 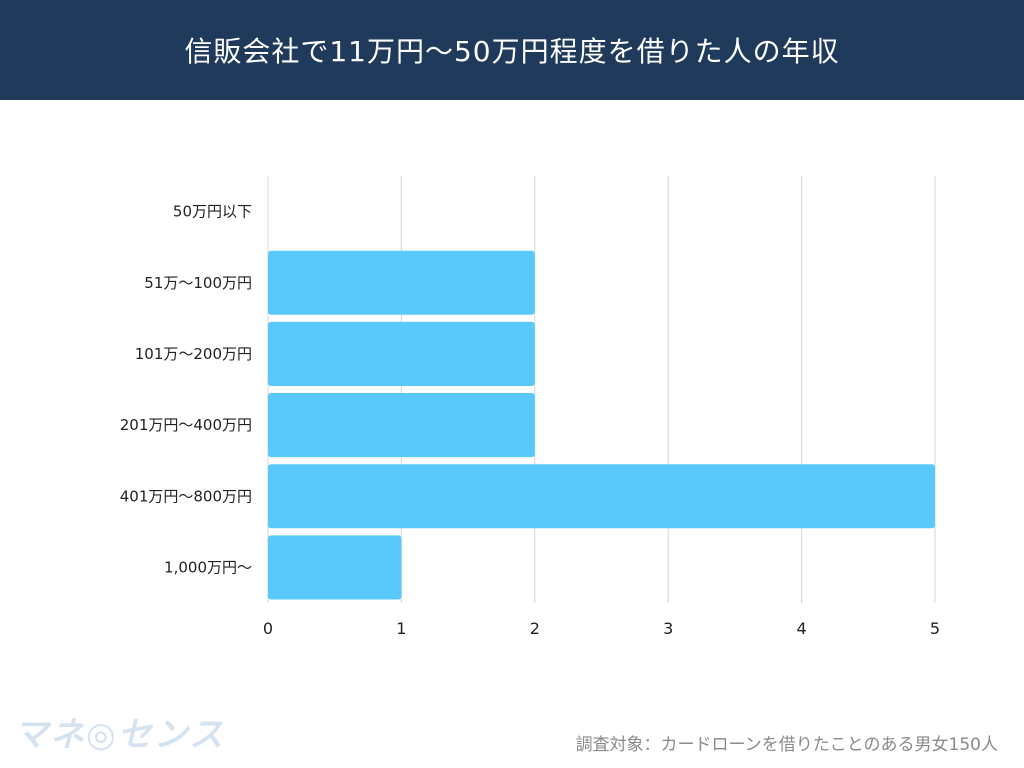 What do you see at coordinates (119, 734) in the screenshot?
I see `logo-text: マネ◎センス` at bounding box center [119, 734].